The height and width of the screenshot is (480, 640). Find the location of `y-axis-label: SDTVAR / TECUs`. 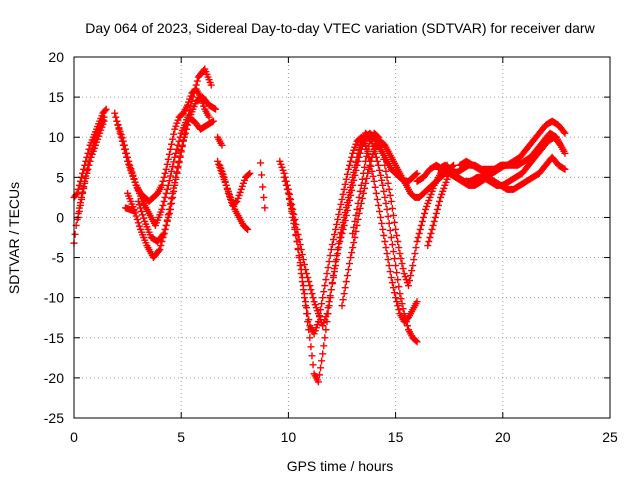

y-axis-label: SDTVAR / TECUs is located at coordinates (14, 238).